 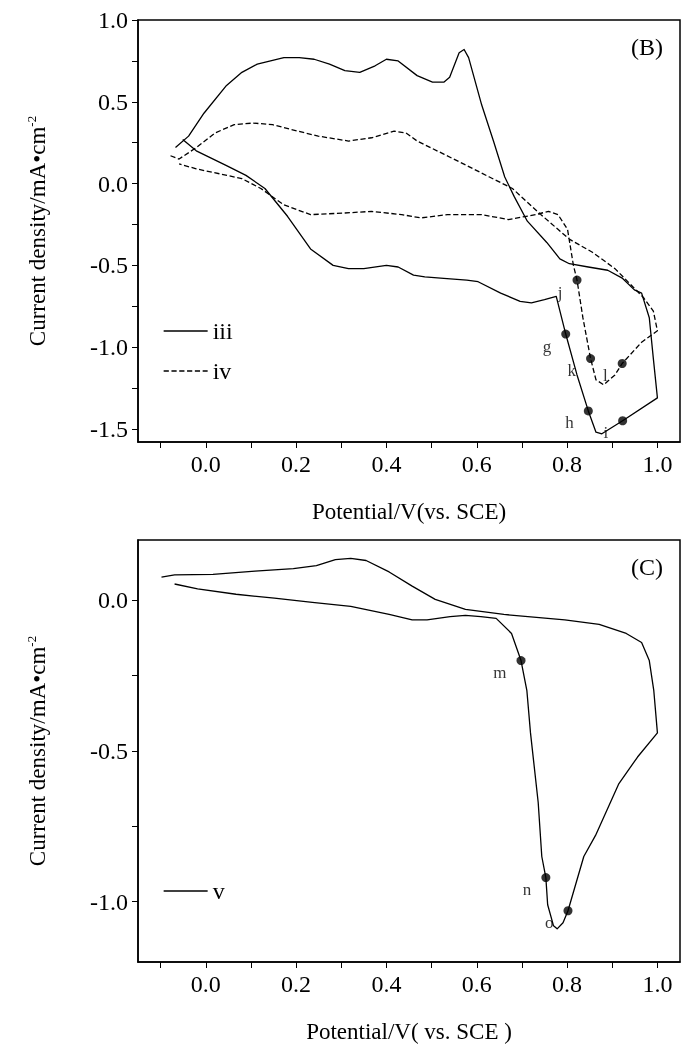 I want to click on annotation: l, so click(x=605, y=375).